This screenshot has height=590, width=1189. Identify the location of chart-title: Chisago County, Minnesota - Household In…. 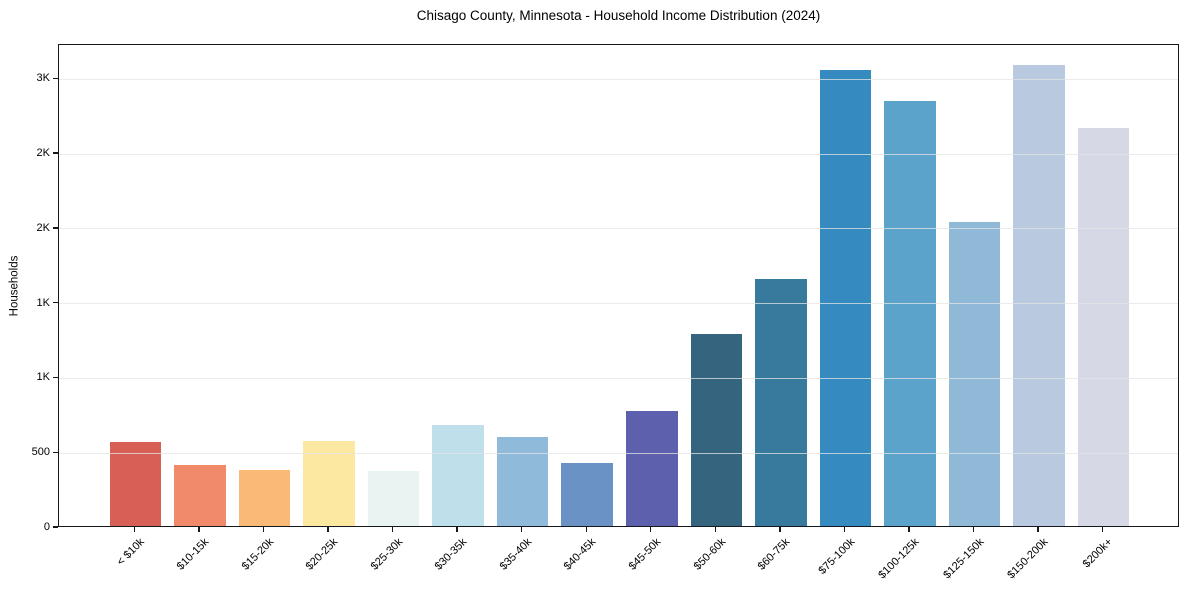
(618, 15).